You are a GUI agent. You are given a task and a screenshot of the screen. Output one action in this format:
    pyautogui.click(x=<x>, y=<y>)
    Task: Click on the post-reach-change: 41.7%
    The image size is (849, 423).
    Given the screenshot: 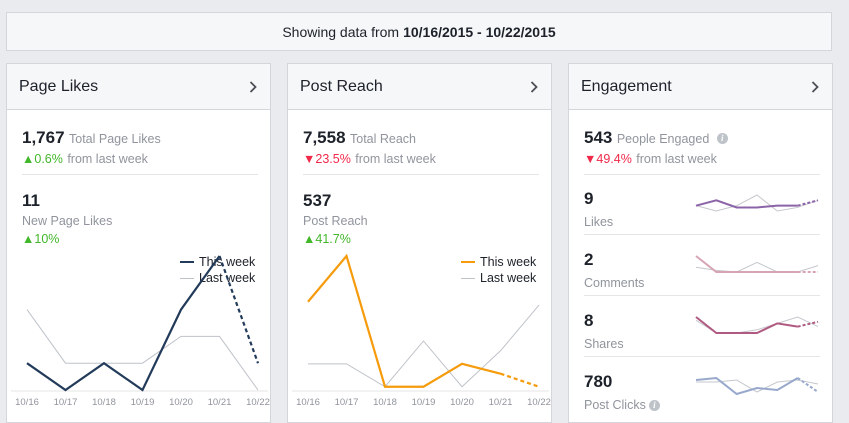 What is the action you would take?
    pyautogui.click(x=333, y=239)
    